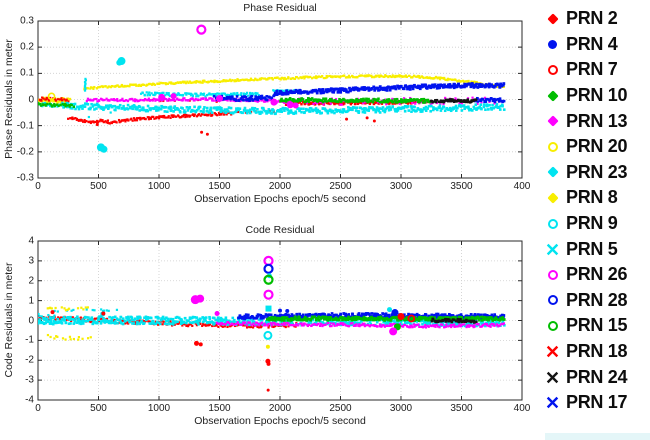 The image size is (650, 440). I want to click on legend-item-prn-13: PRN 13, so click(586, 121).